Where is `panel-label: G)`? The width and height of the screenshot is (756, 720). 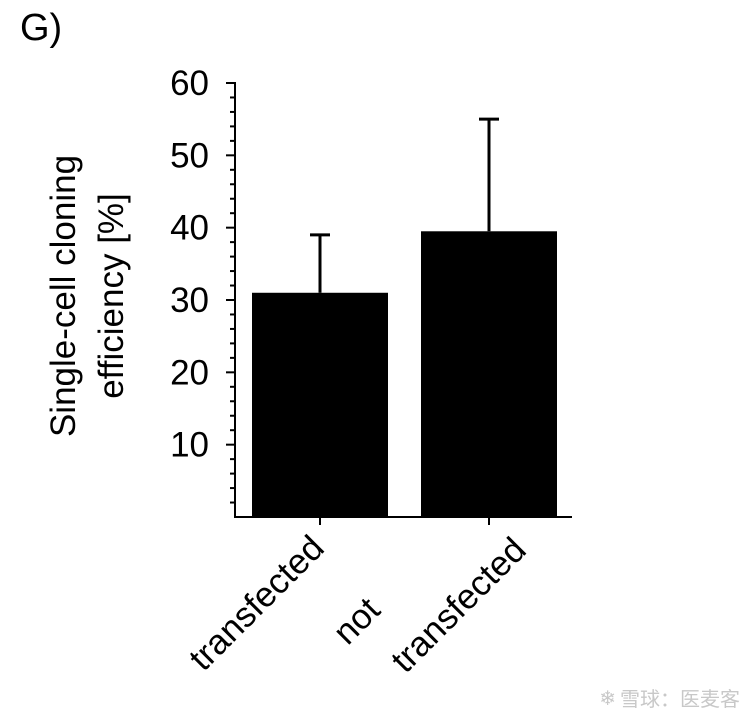
panel-label: G) is located at coordinates (41, 28).